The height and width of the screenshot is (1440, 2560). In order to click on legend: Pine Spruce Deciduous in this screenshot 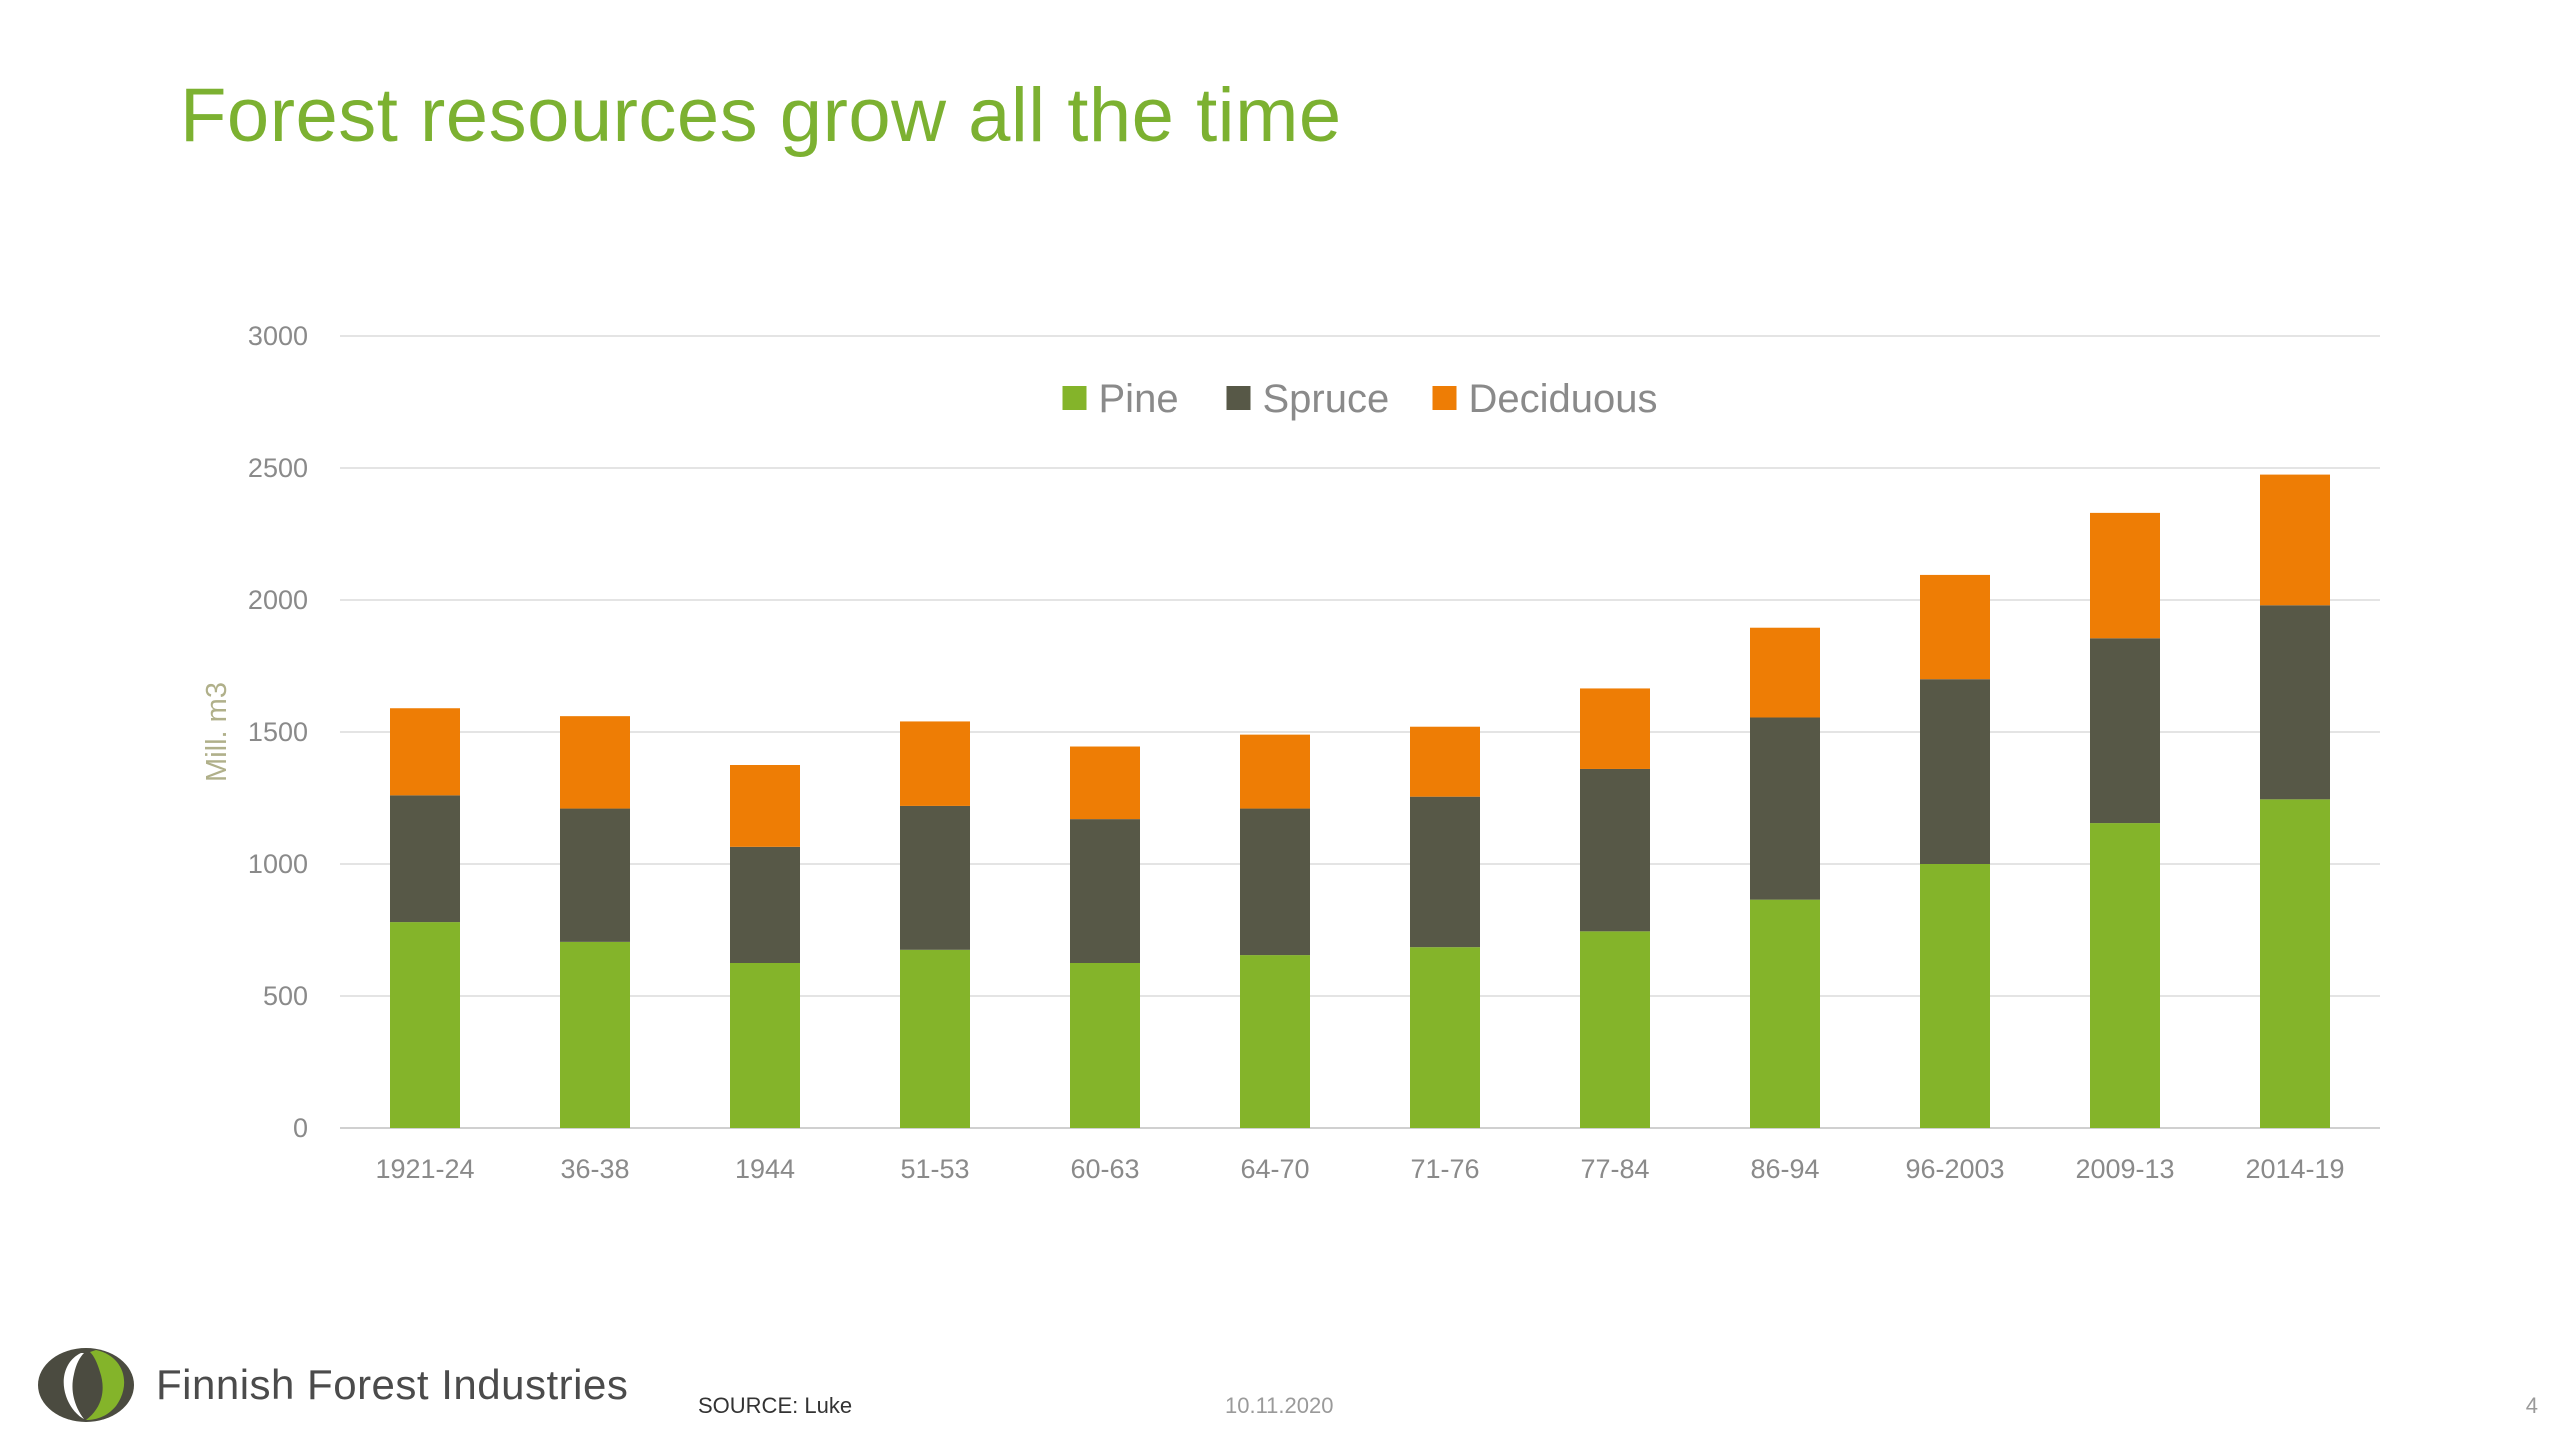, I will do `click(1360, 399)`.